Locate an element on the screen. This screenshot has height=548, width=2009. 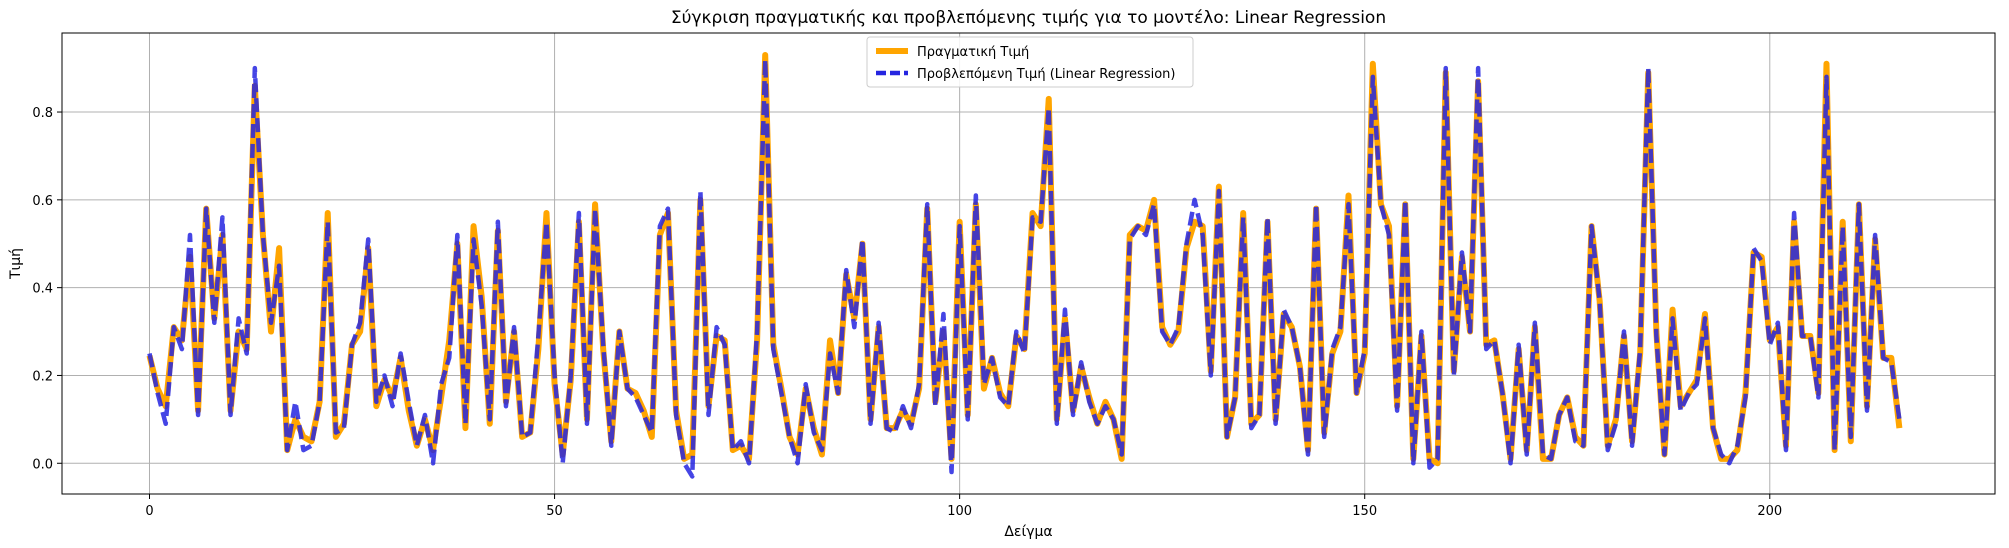
x-axis-label: Δείγμα is located at coordinates (1028, 532).